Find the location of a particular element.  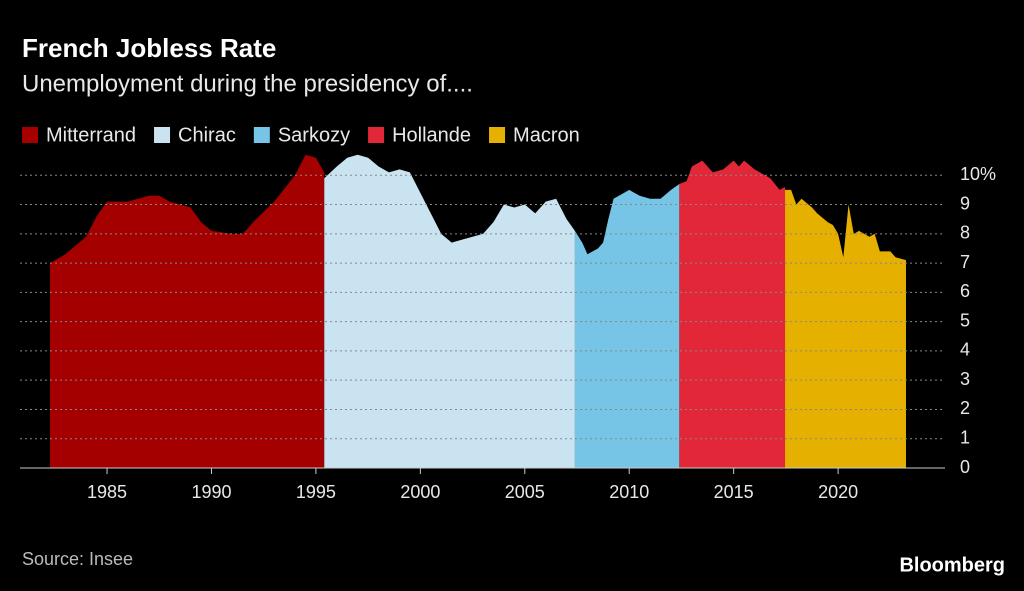

x-tick-label: 2010 is located at coordinates (629, 492).